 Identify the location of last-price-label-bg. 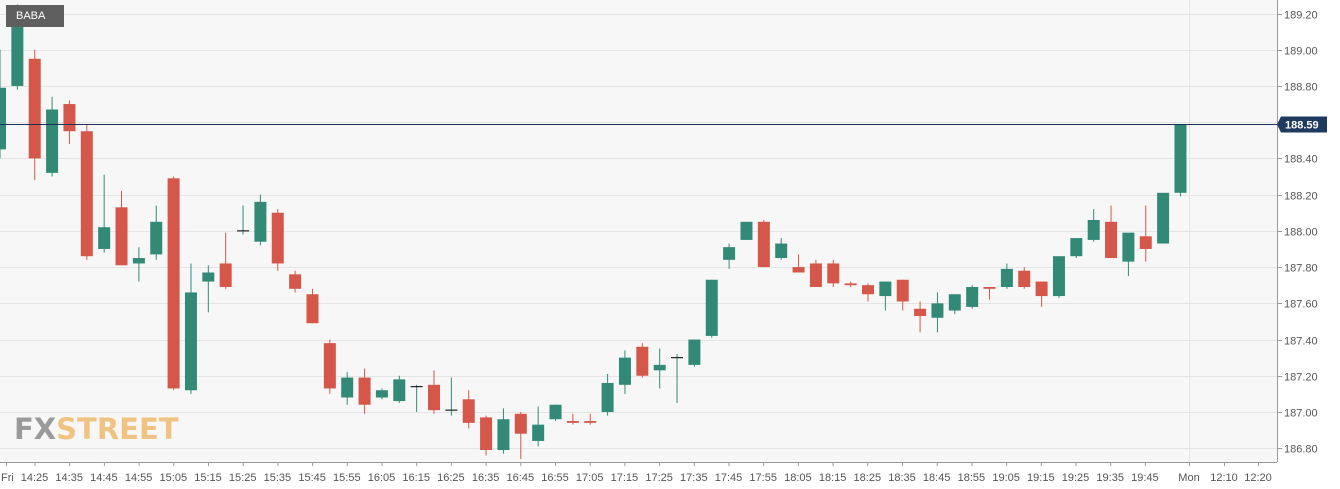
(1302, 124).